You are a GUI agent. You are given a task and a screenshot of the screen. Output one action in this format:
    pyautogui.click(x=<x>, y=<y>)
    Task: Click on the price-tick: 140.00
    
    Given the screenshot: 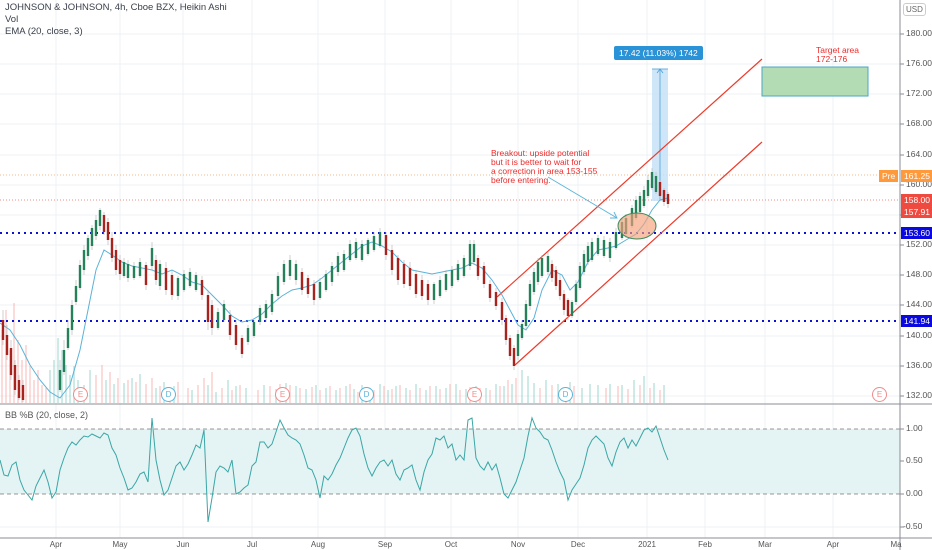 What is the action you would take?
    pyautogui.click(x=919, y=335)
    